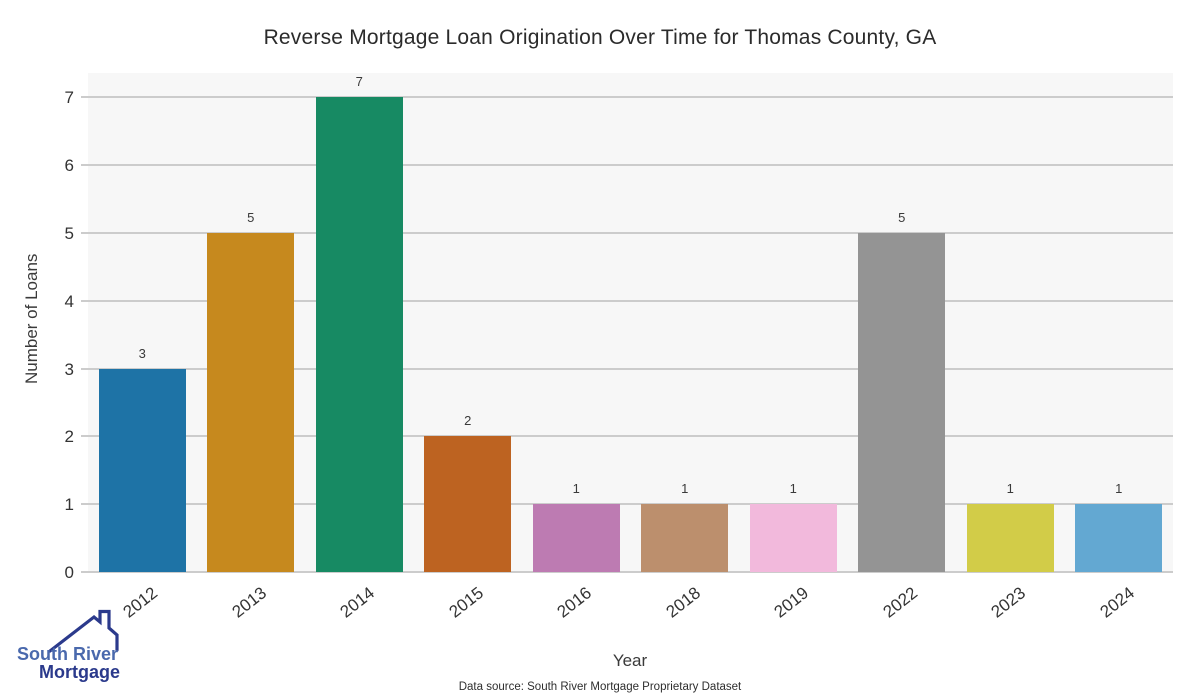 This screenshot has height=700, width=1200. I want to click on bar-2013, so click(251, 402).